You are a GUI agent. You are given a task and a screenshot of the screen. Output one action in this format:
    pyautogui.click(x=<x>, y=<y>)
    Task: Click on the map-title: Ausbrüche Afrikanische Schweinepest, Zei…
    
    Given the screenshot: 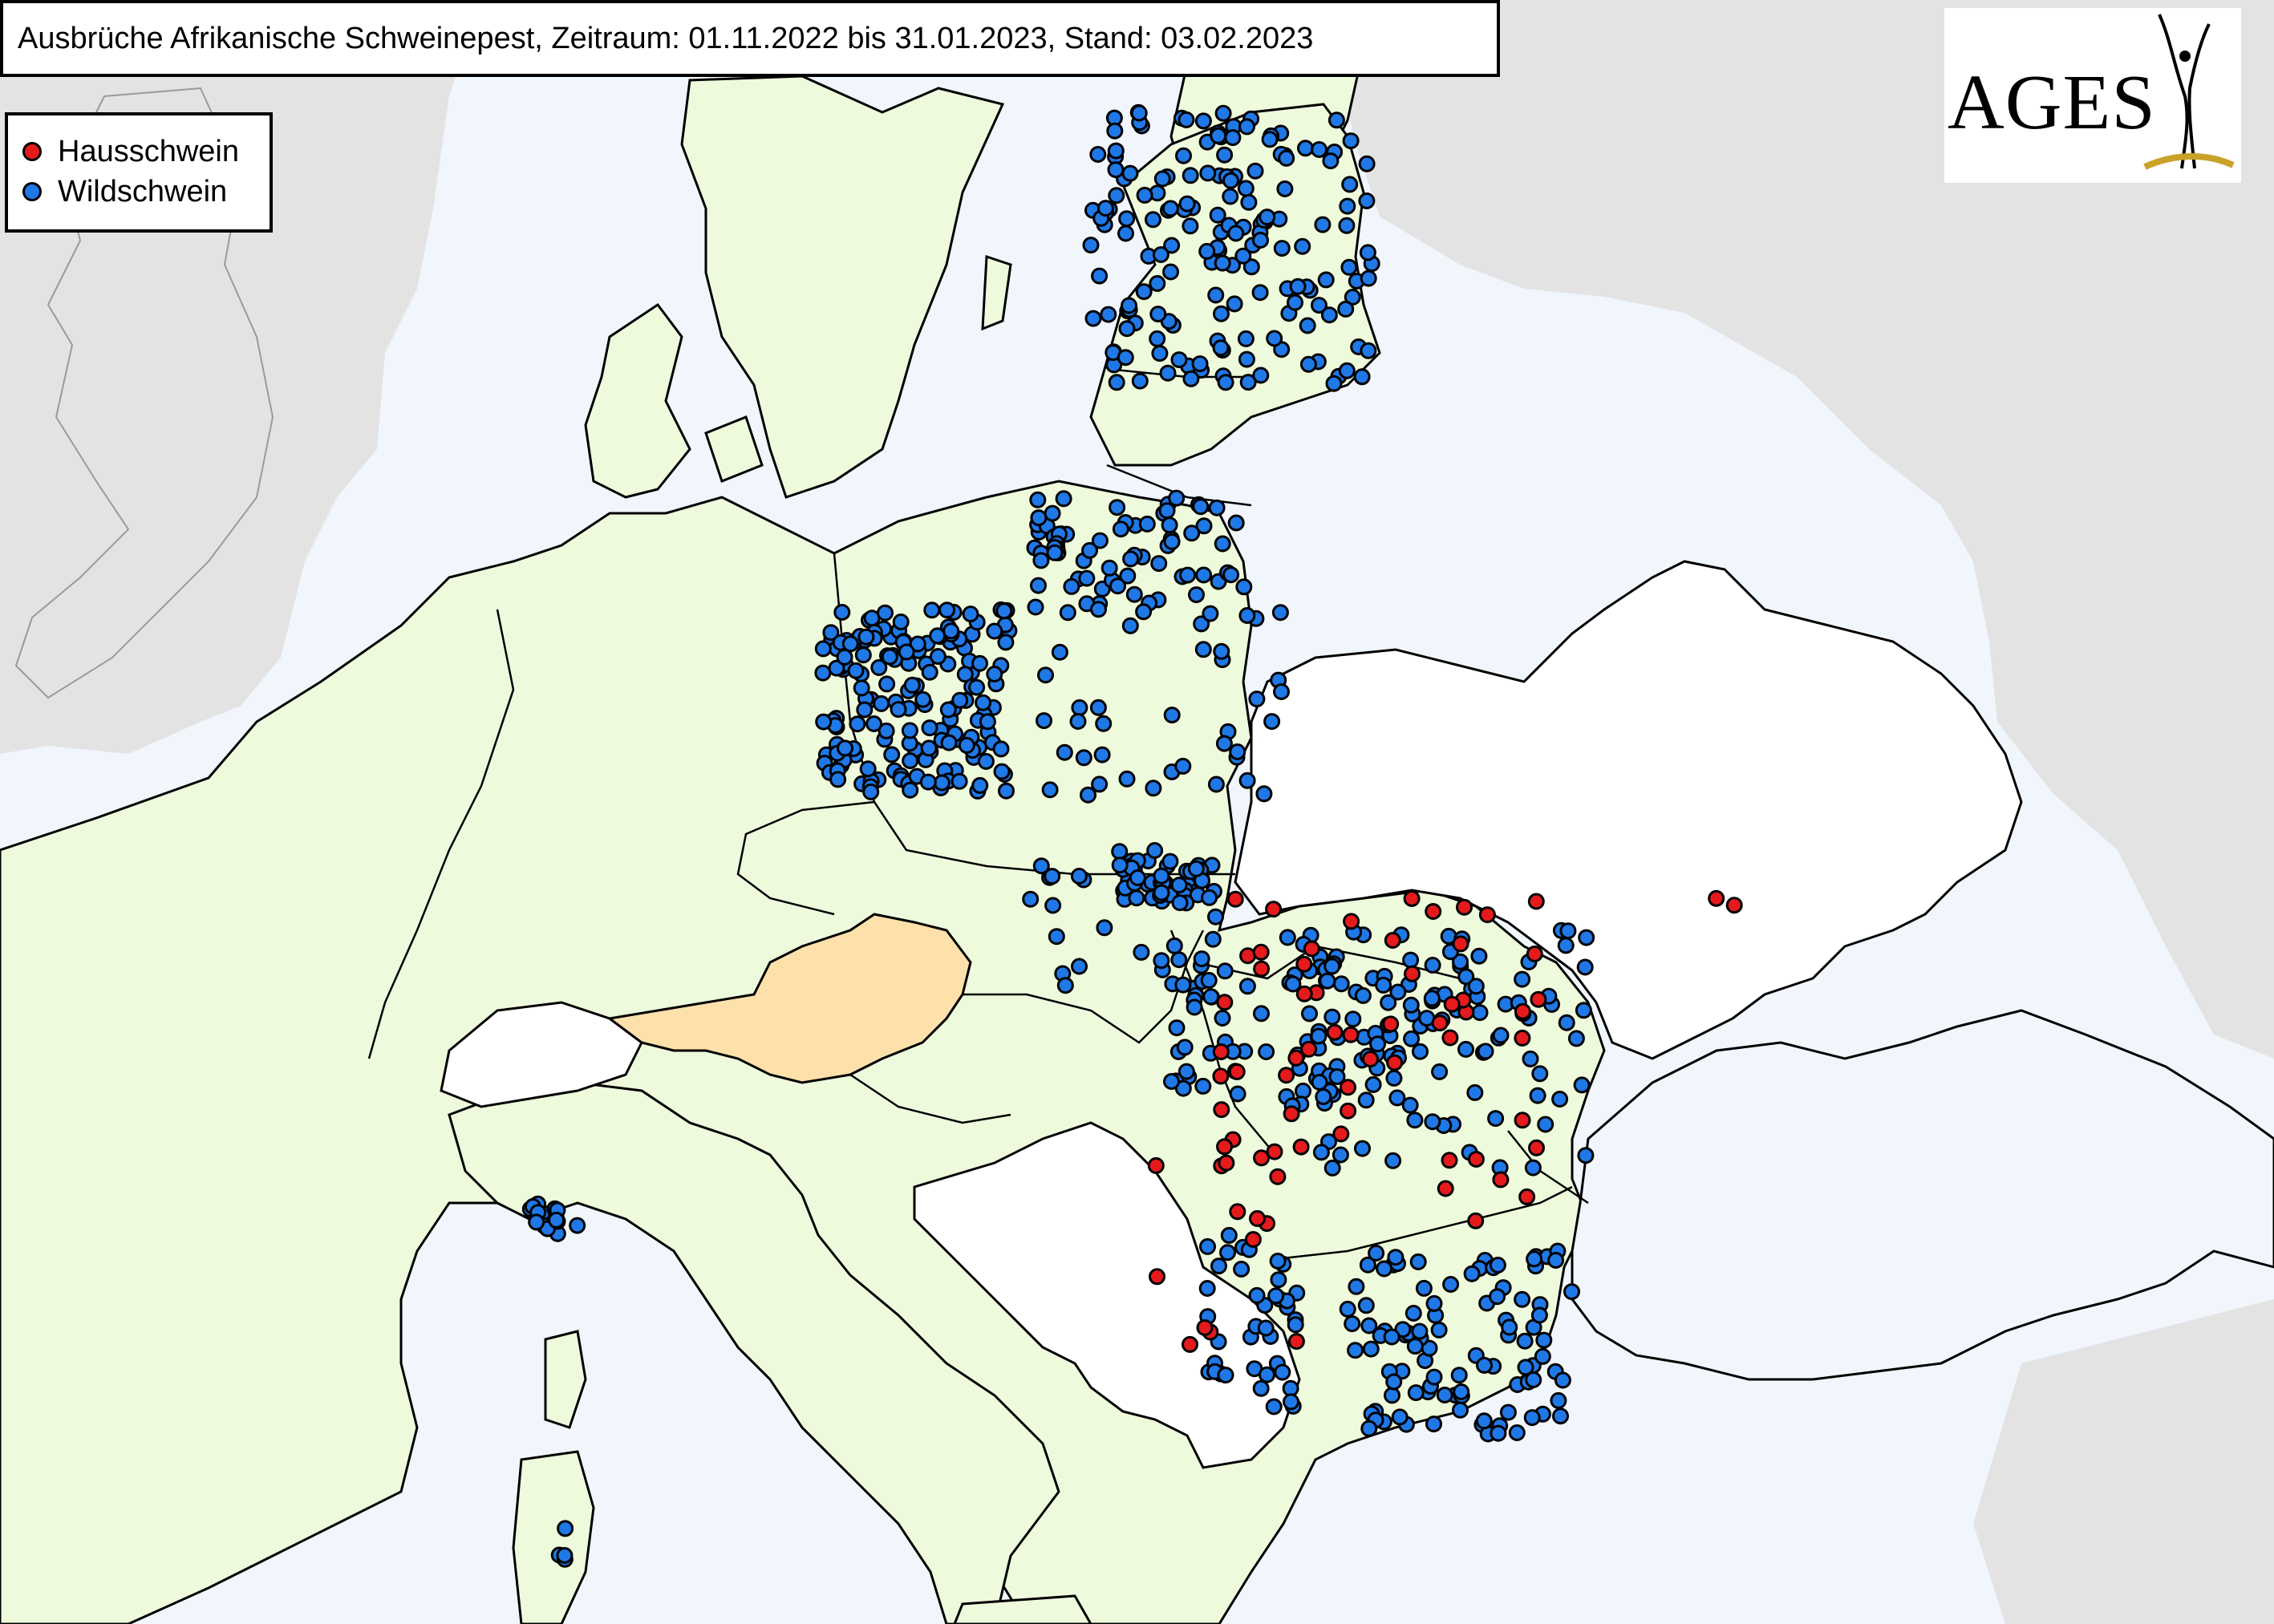 What is the action you would take?
    pyautogui.click(x=750, y=38)
    